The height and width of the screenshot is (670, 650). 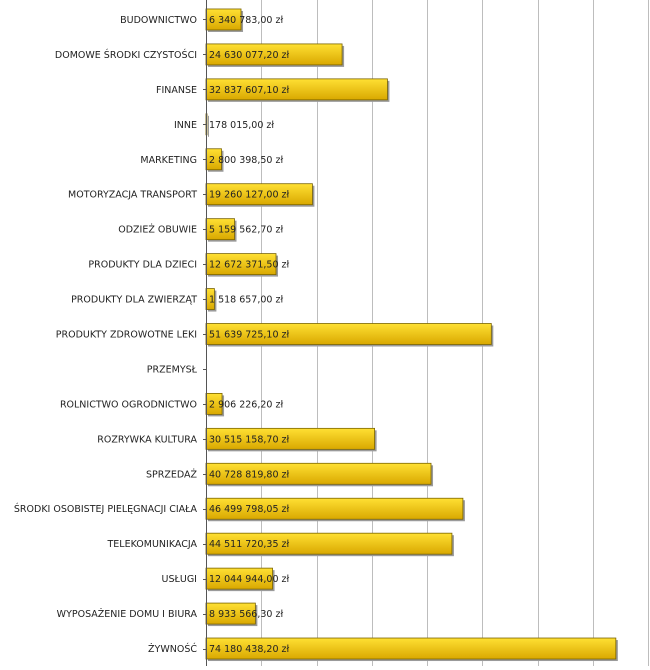 What do you see at coordinates (246, 20) in the screenshot?
I see `value-label: 6 340 783,00 zł` at bounding box center [246, 20].